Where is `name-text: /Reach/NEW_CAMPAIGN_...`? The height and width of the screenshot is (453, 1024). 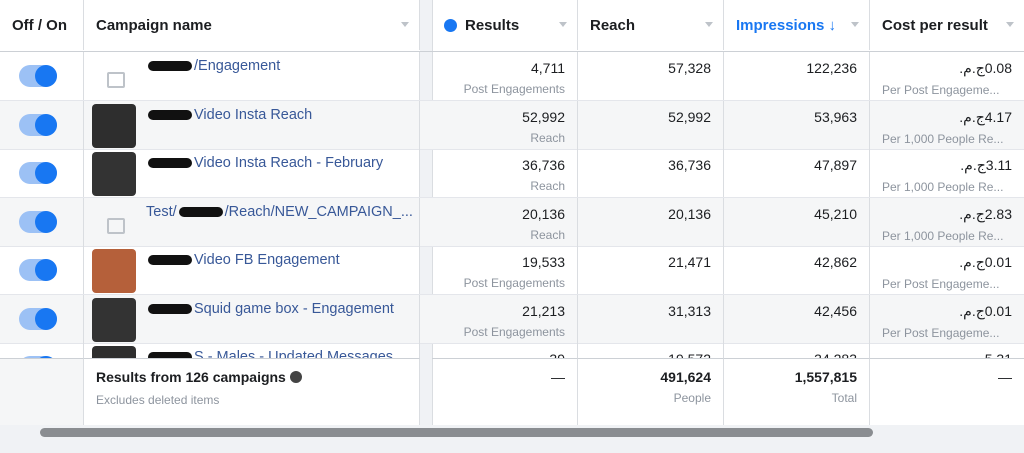
name-text: /Reach/NEW_CAMPAIGN_... is located at coordinates (318, 211).